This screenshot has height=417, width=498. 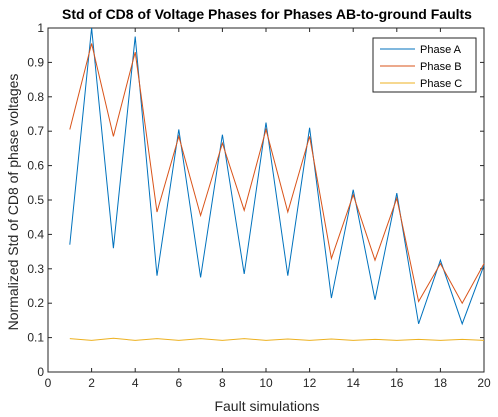 I want to click on x-tick-label: 0, so click(x=48, y=383).